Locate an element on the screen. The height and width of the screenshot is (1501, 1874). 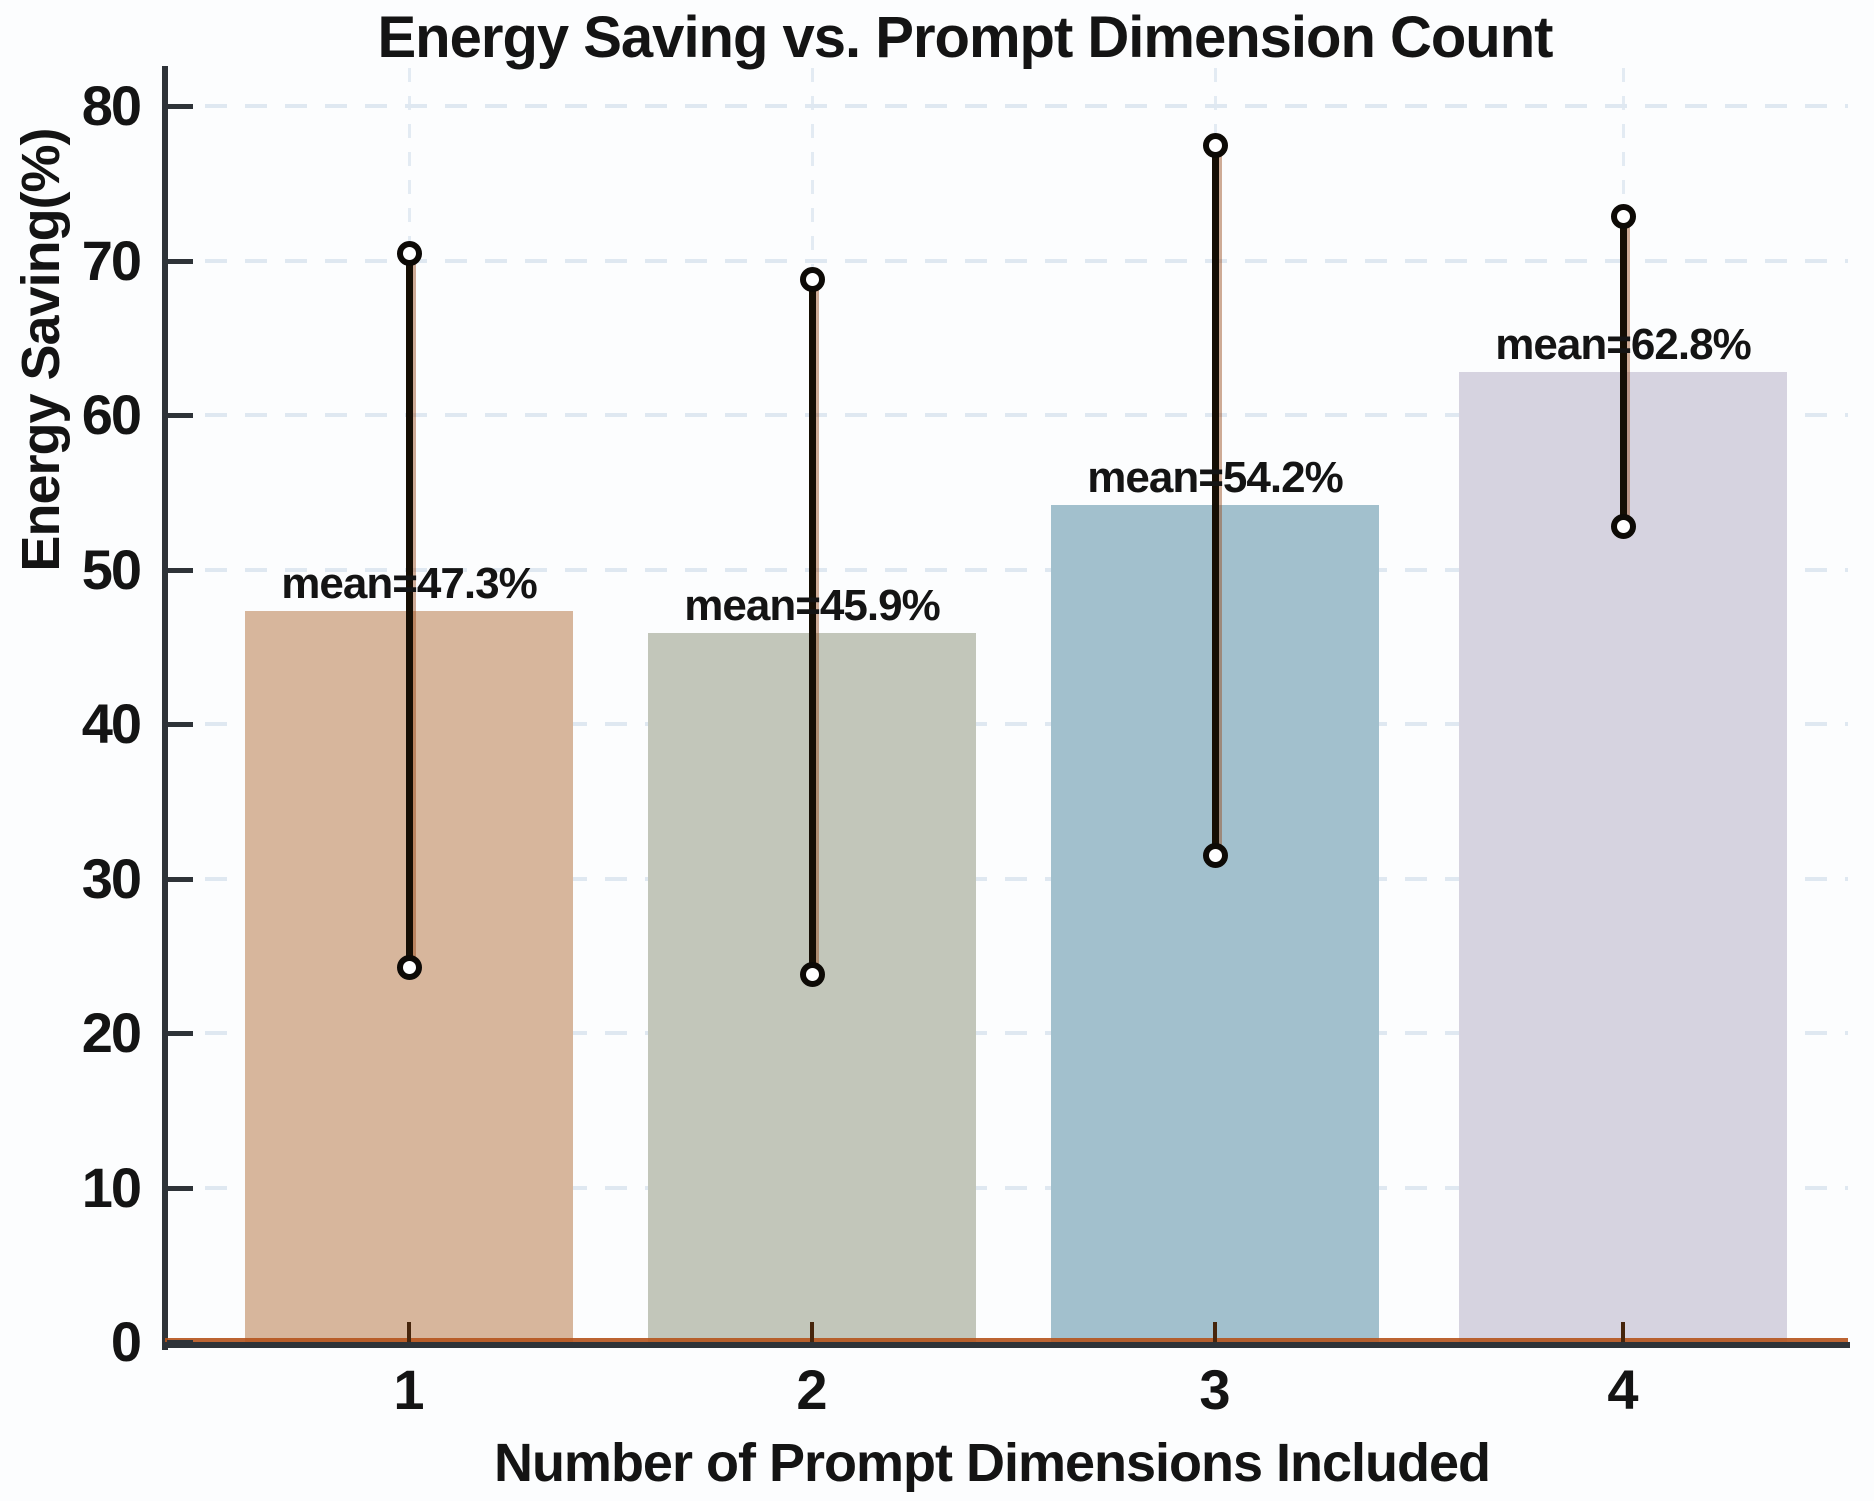
x-axis-label: Number of Prompt Dimensions Included is located at coordinates (992, 1463).